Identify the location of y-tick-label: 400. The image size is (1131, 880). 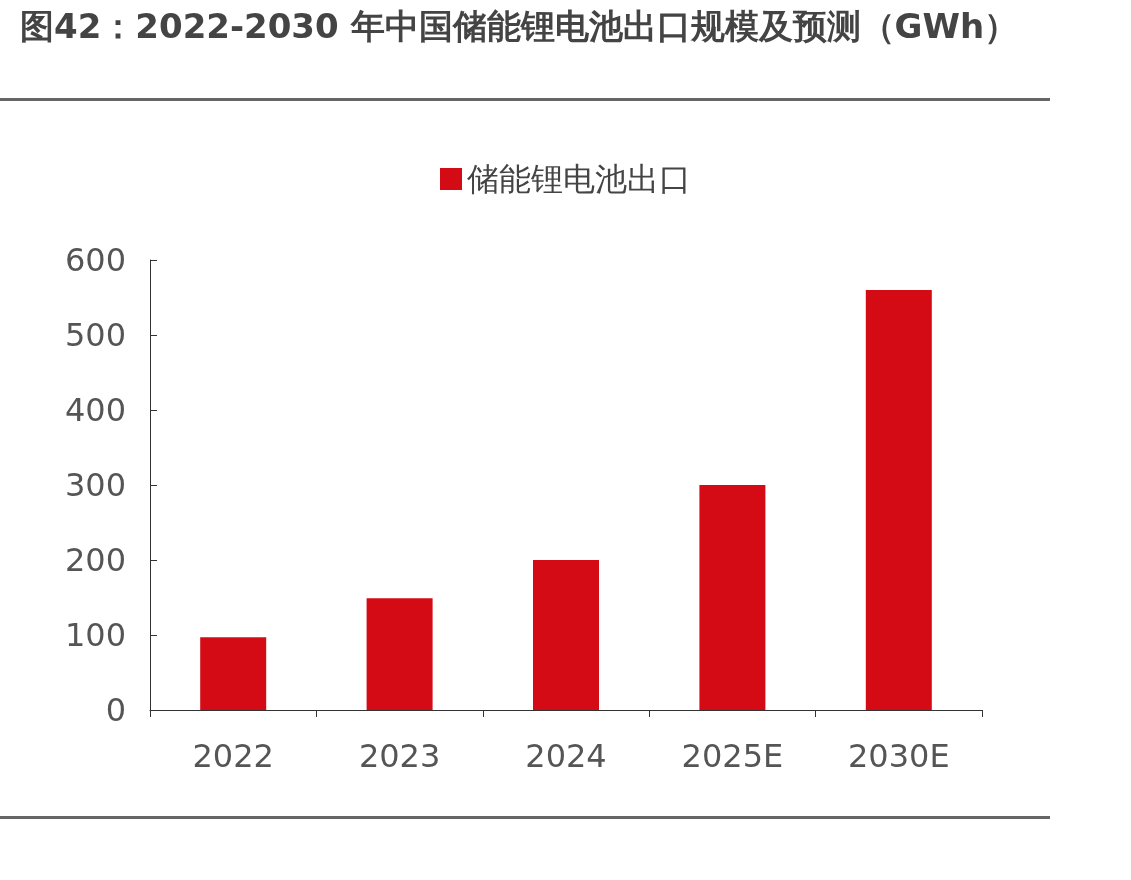
(95, 410).